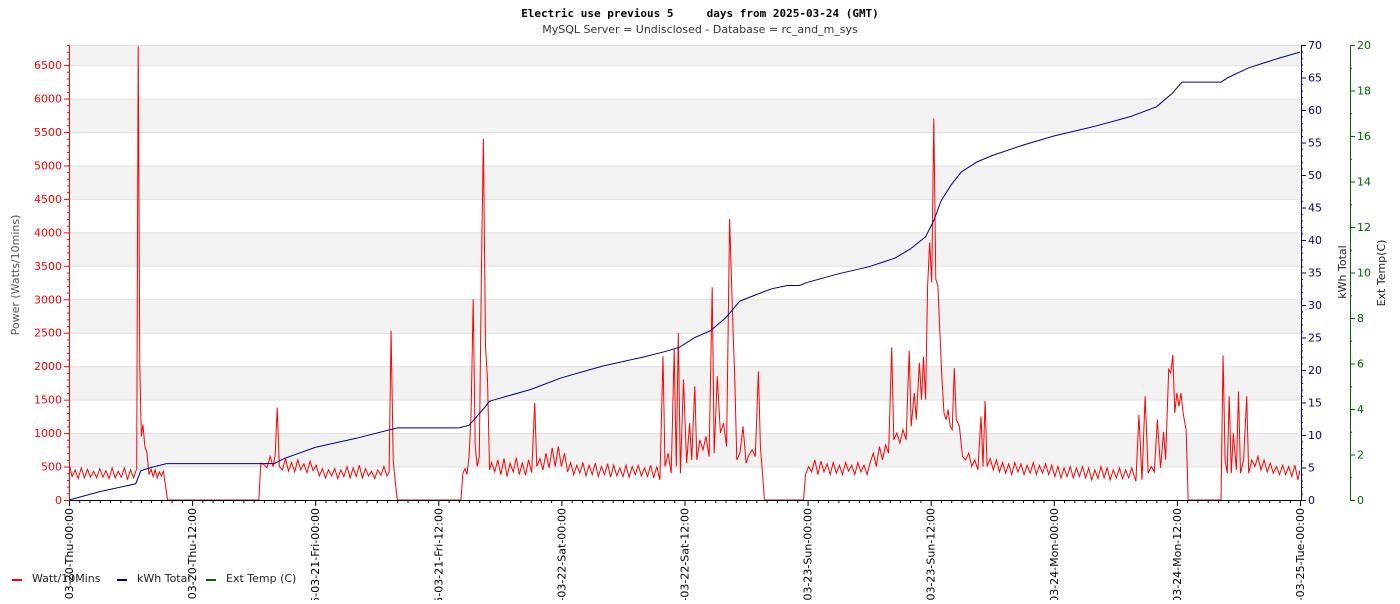  I want to click on y-right1-tick-label: 20, so click(1315, 370).